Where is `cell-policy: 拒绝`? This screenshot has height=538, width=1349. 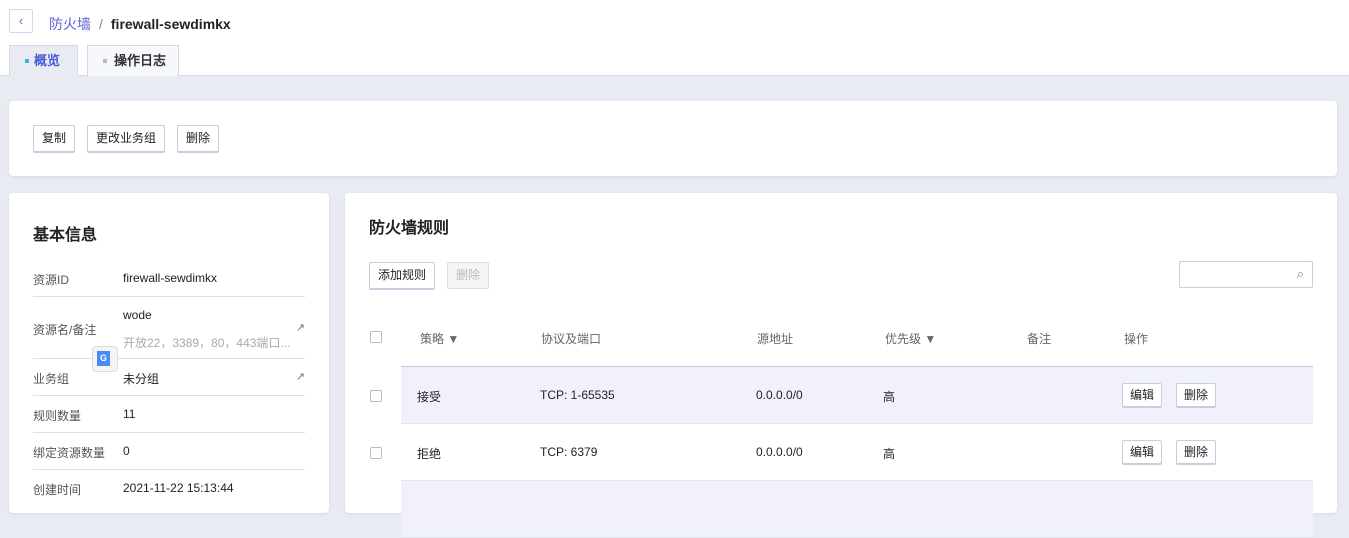
cell-policy: 拒绝 is located at coordinates (429, 454).